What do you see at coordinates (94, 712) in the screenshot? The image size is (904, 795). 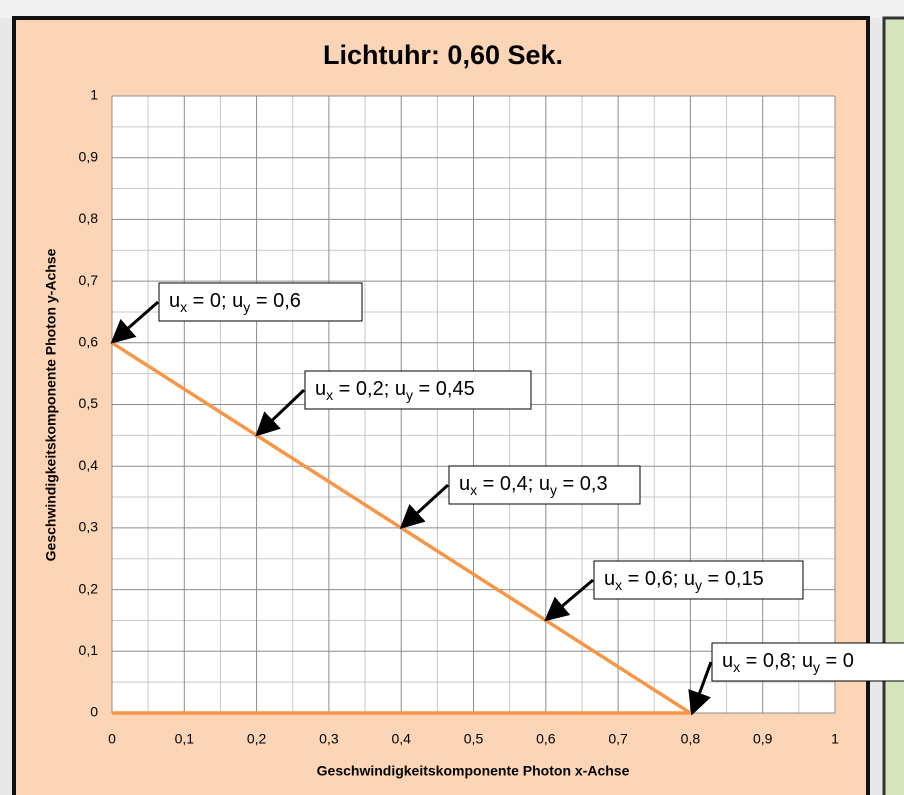 I see `y-tick-label: 0` at bounding box center [94, 712].